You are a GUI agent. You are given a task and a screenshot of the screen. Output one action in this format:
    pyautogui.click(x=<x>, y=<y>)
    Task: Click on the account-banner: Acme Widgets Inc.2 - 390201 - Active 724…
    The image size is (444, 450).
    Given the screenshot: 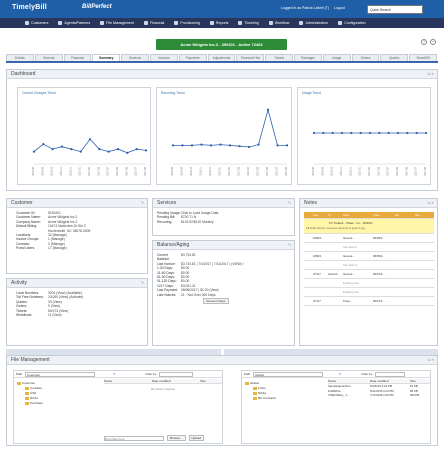 What is the action you would take?
    pyautogui.click(x=221, y=44)
    